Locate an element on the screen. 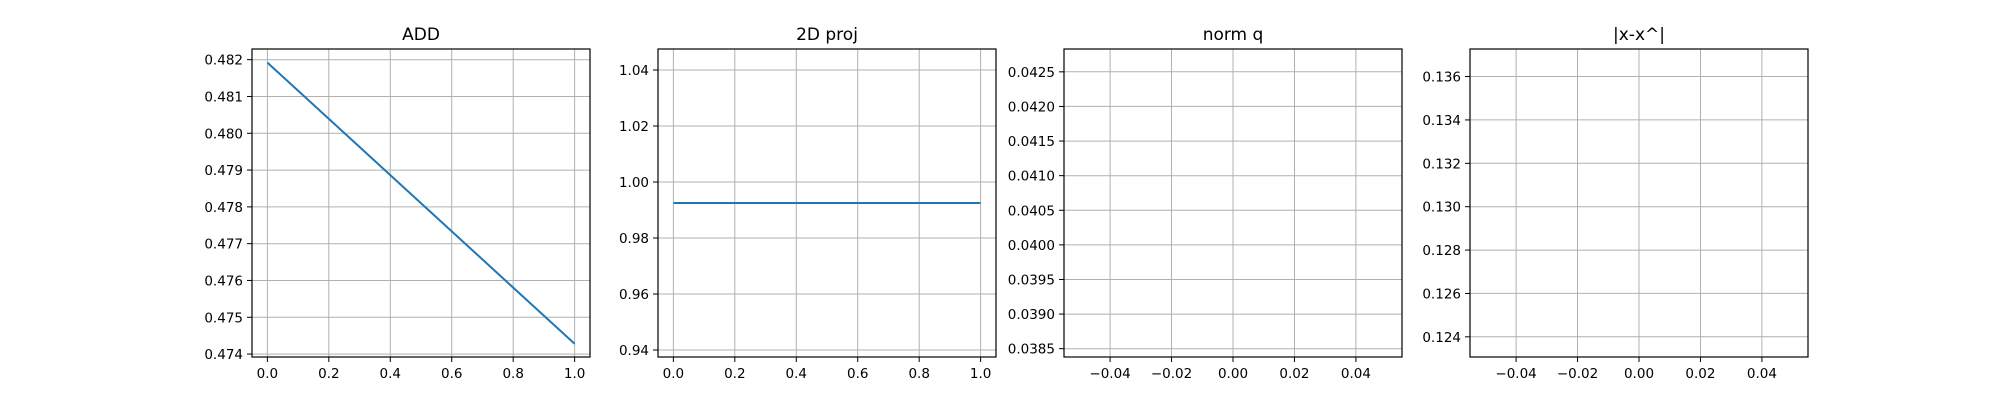 Image resolution: width=2000 pixels, height=400 pixels. y-tick-label: 0.0420 is located at coordinates (1031, 107).